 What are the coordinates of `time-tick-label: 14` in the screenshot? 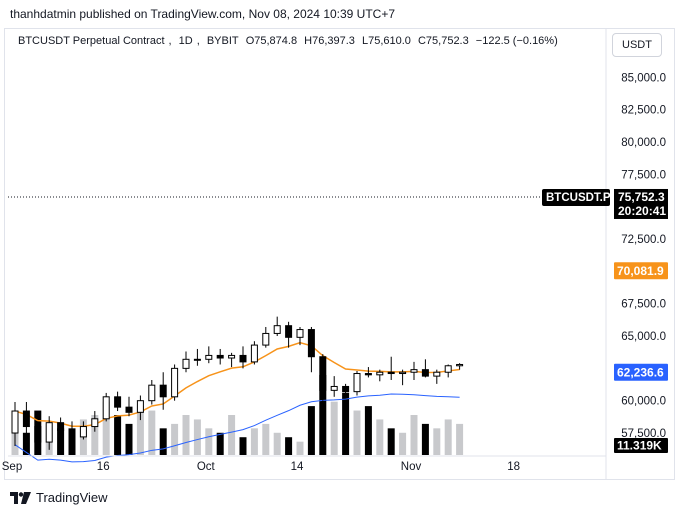 It's located at (297, 467).